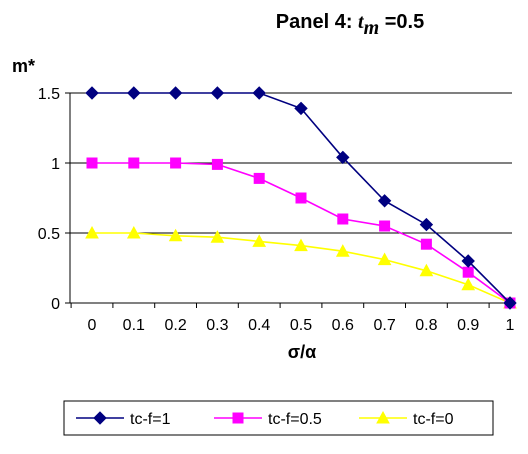  Describe the element at coordinates (134, 325) in the screenshot. I see `x-tick-label-1: 0.1` at that location.